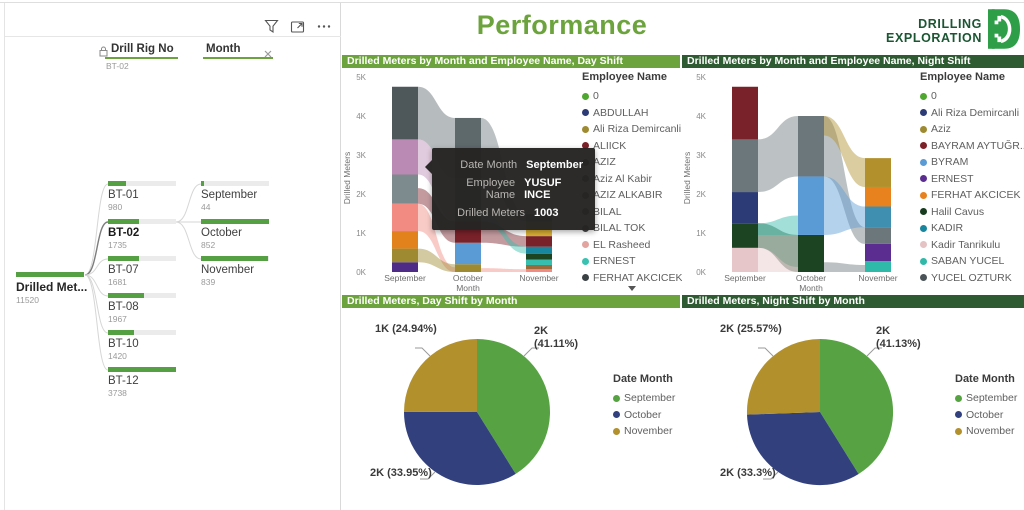  I want to click on legend-item-aziz: AZIZ, so click(632, 162).